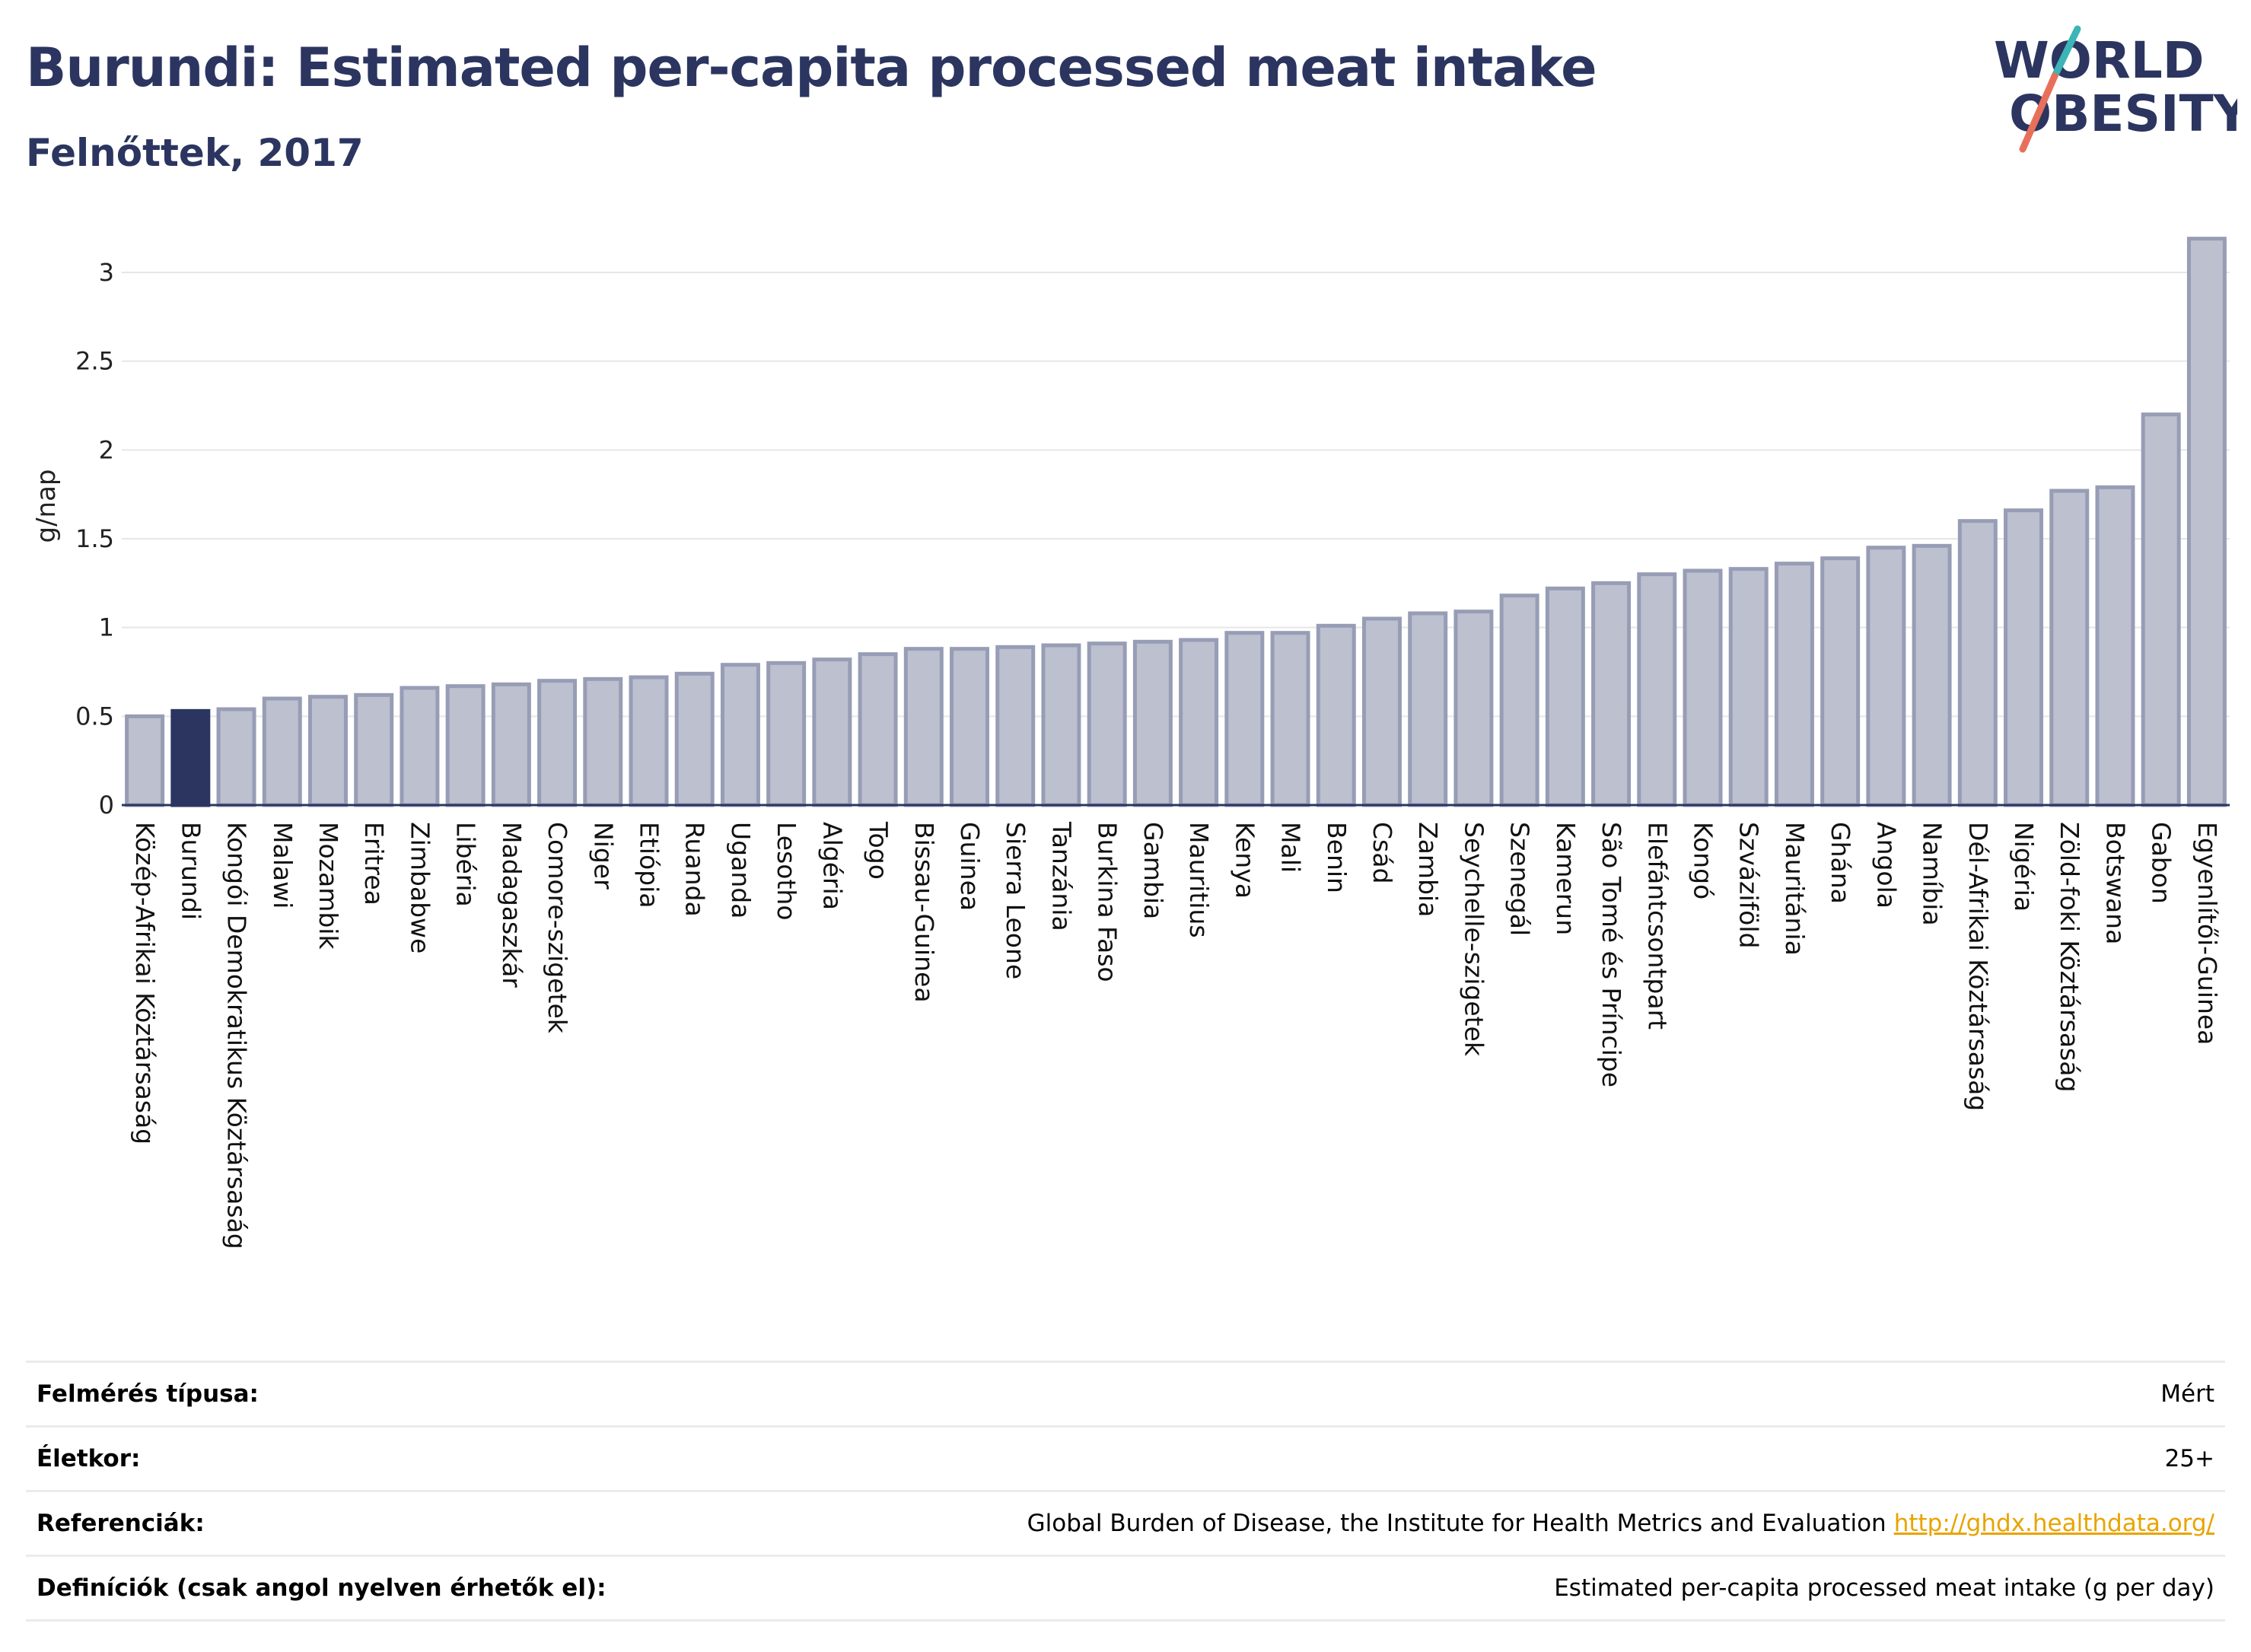  Describe the element at coordinates (924, 912) in the screenshot. I see `x-tick-label: Bissau-Guinea` at that location.